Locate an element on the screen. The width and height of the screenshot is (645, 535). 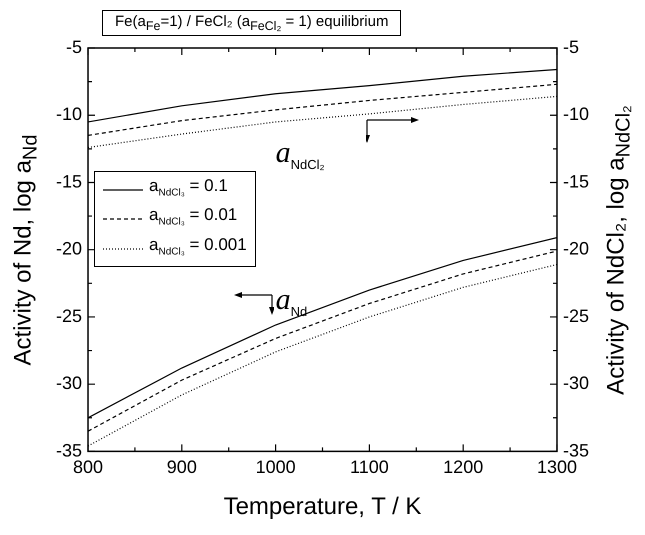
y-tick-label: -20 is located at coordinates (69, 248).